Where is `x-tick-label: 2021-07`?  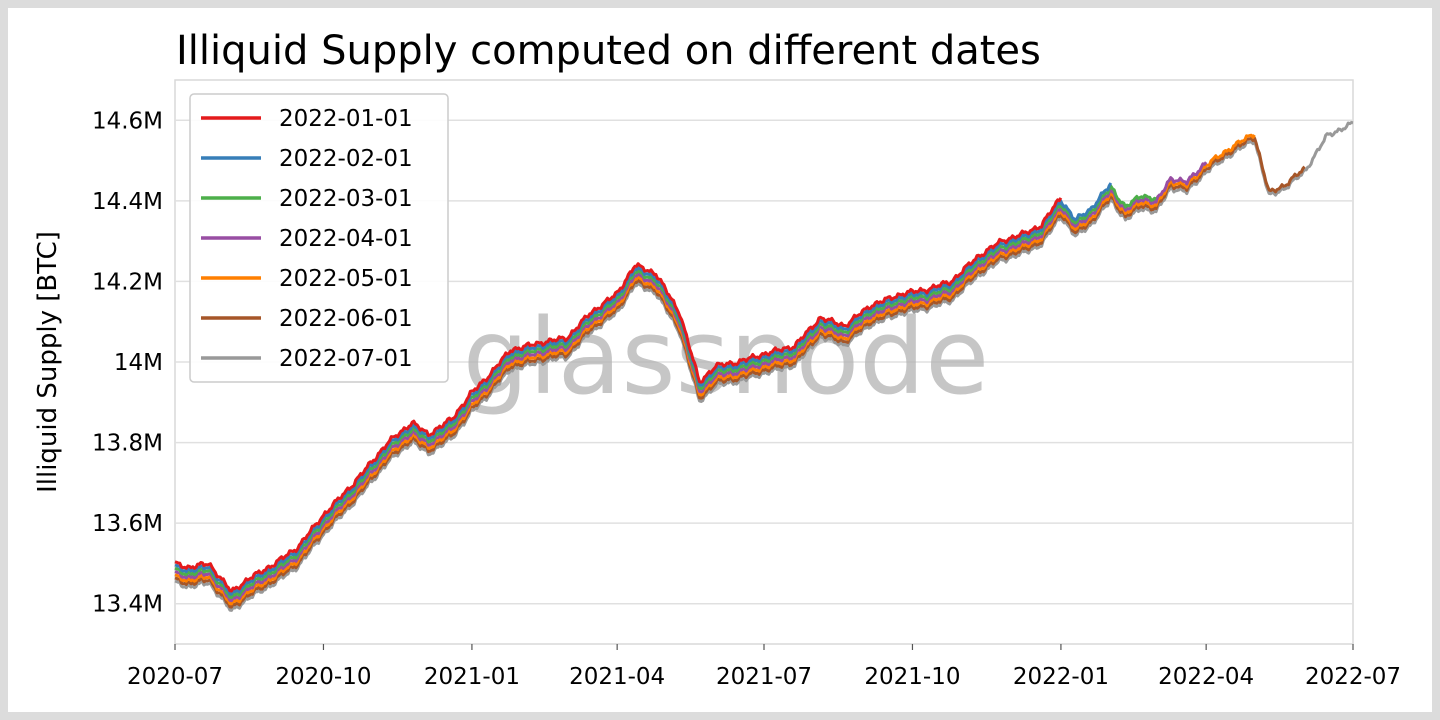 x-tick-label: 2021-07 is located at coordinates (764, 677).